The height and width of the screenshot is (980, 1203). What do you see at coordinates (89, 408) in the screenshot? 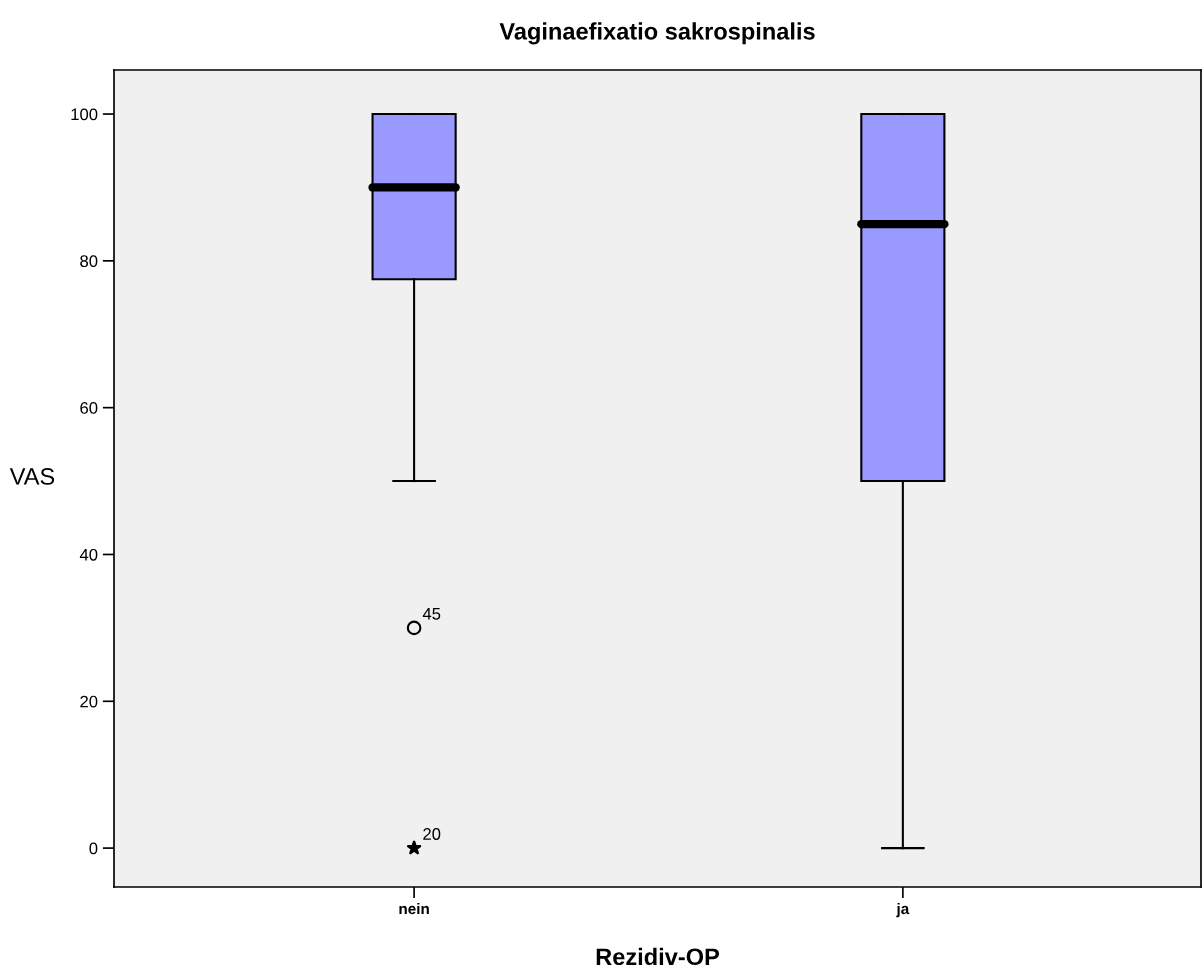
I see `y-tick-label: 60` at bounding box center [89, 408].